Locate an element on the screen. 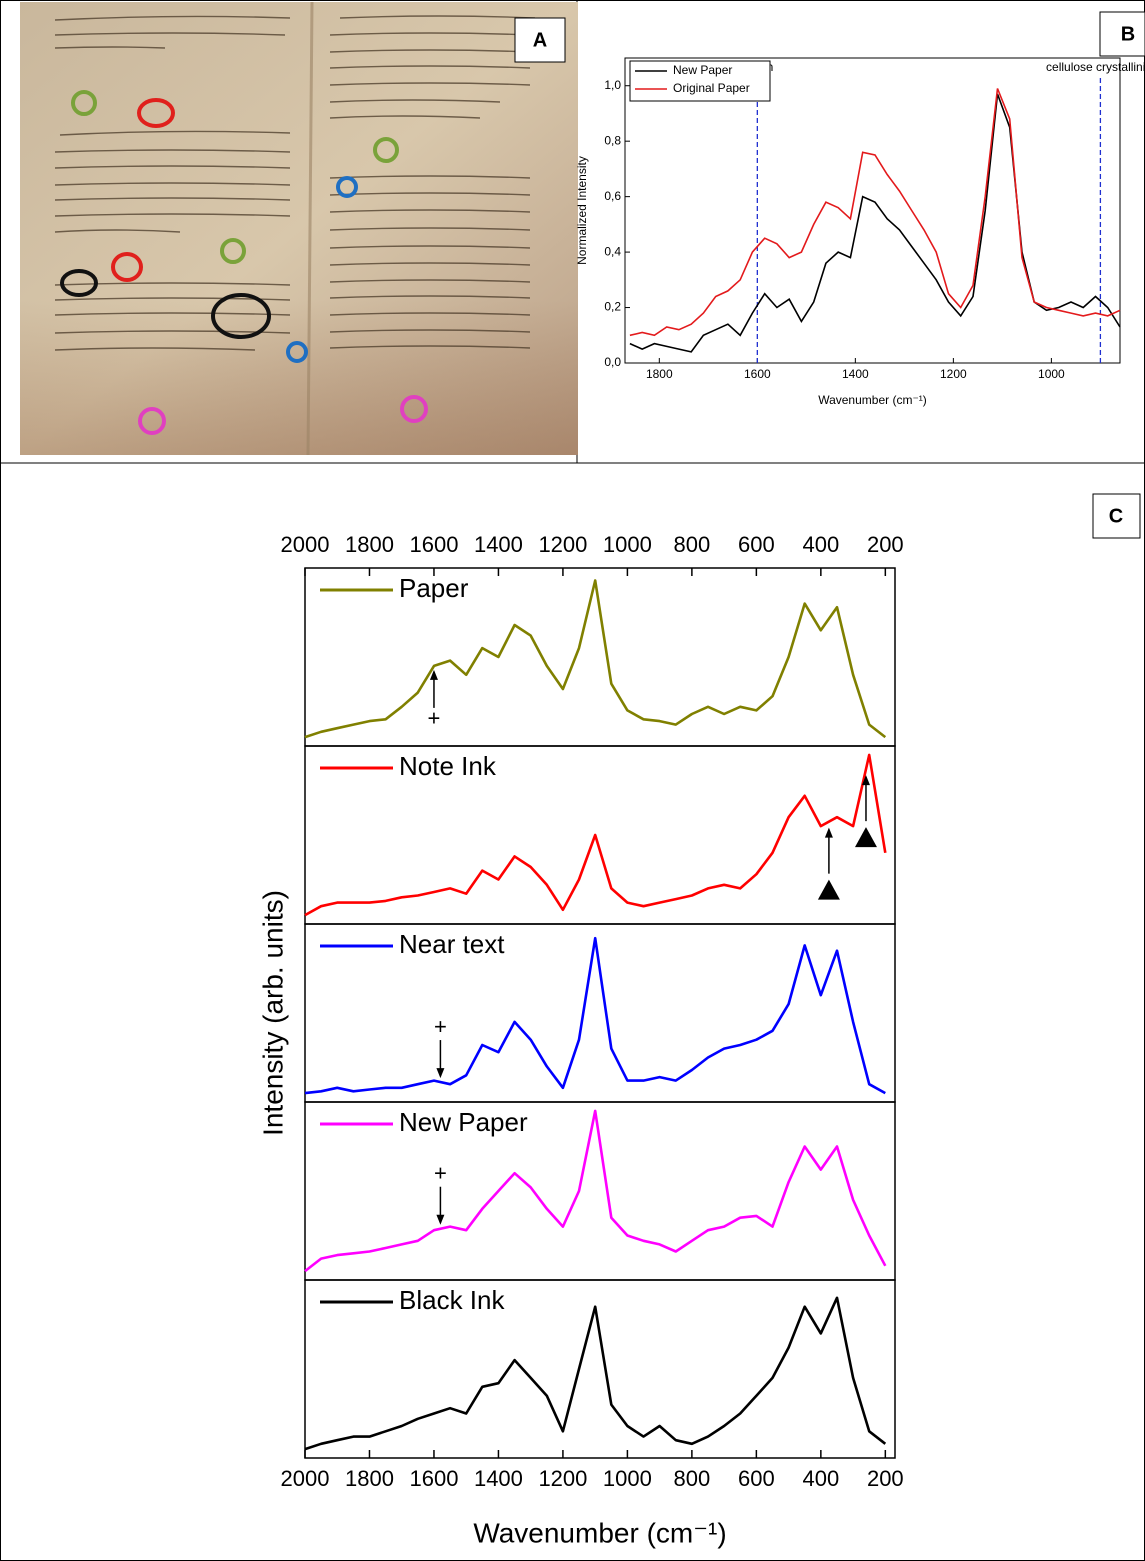 This screenshot has height=1561, width=1145. legend-label: Note Ink is located at coordinates (448, 766).